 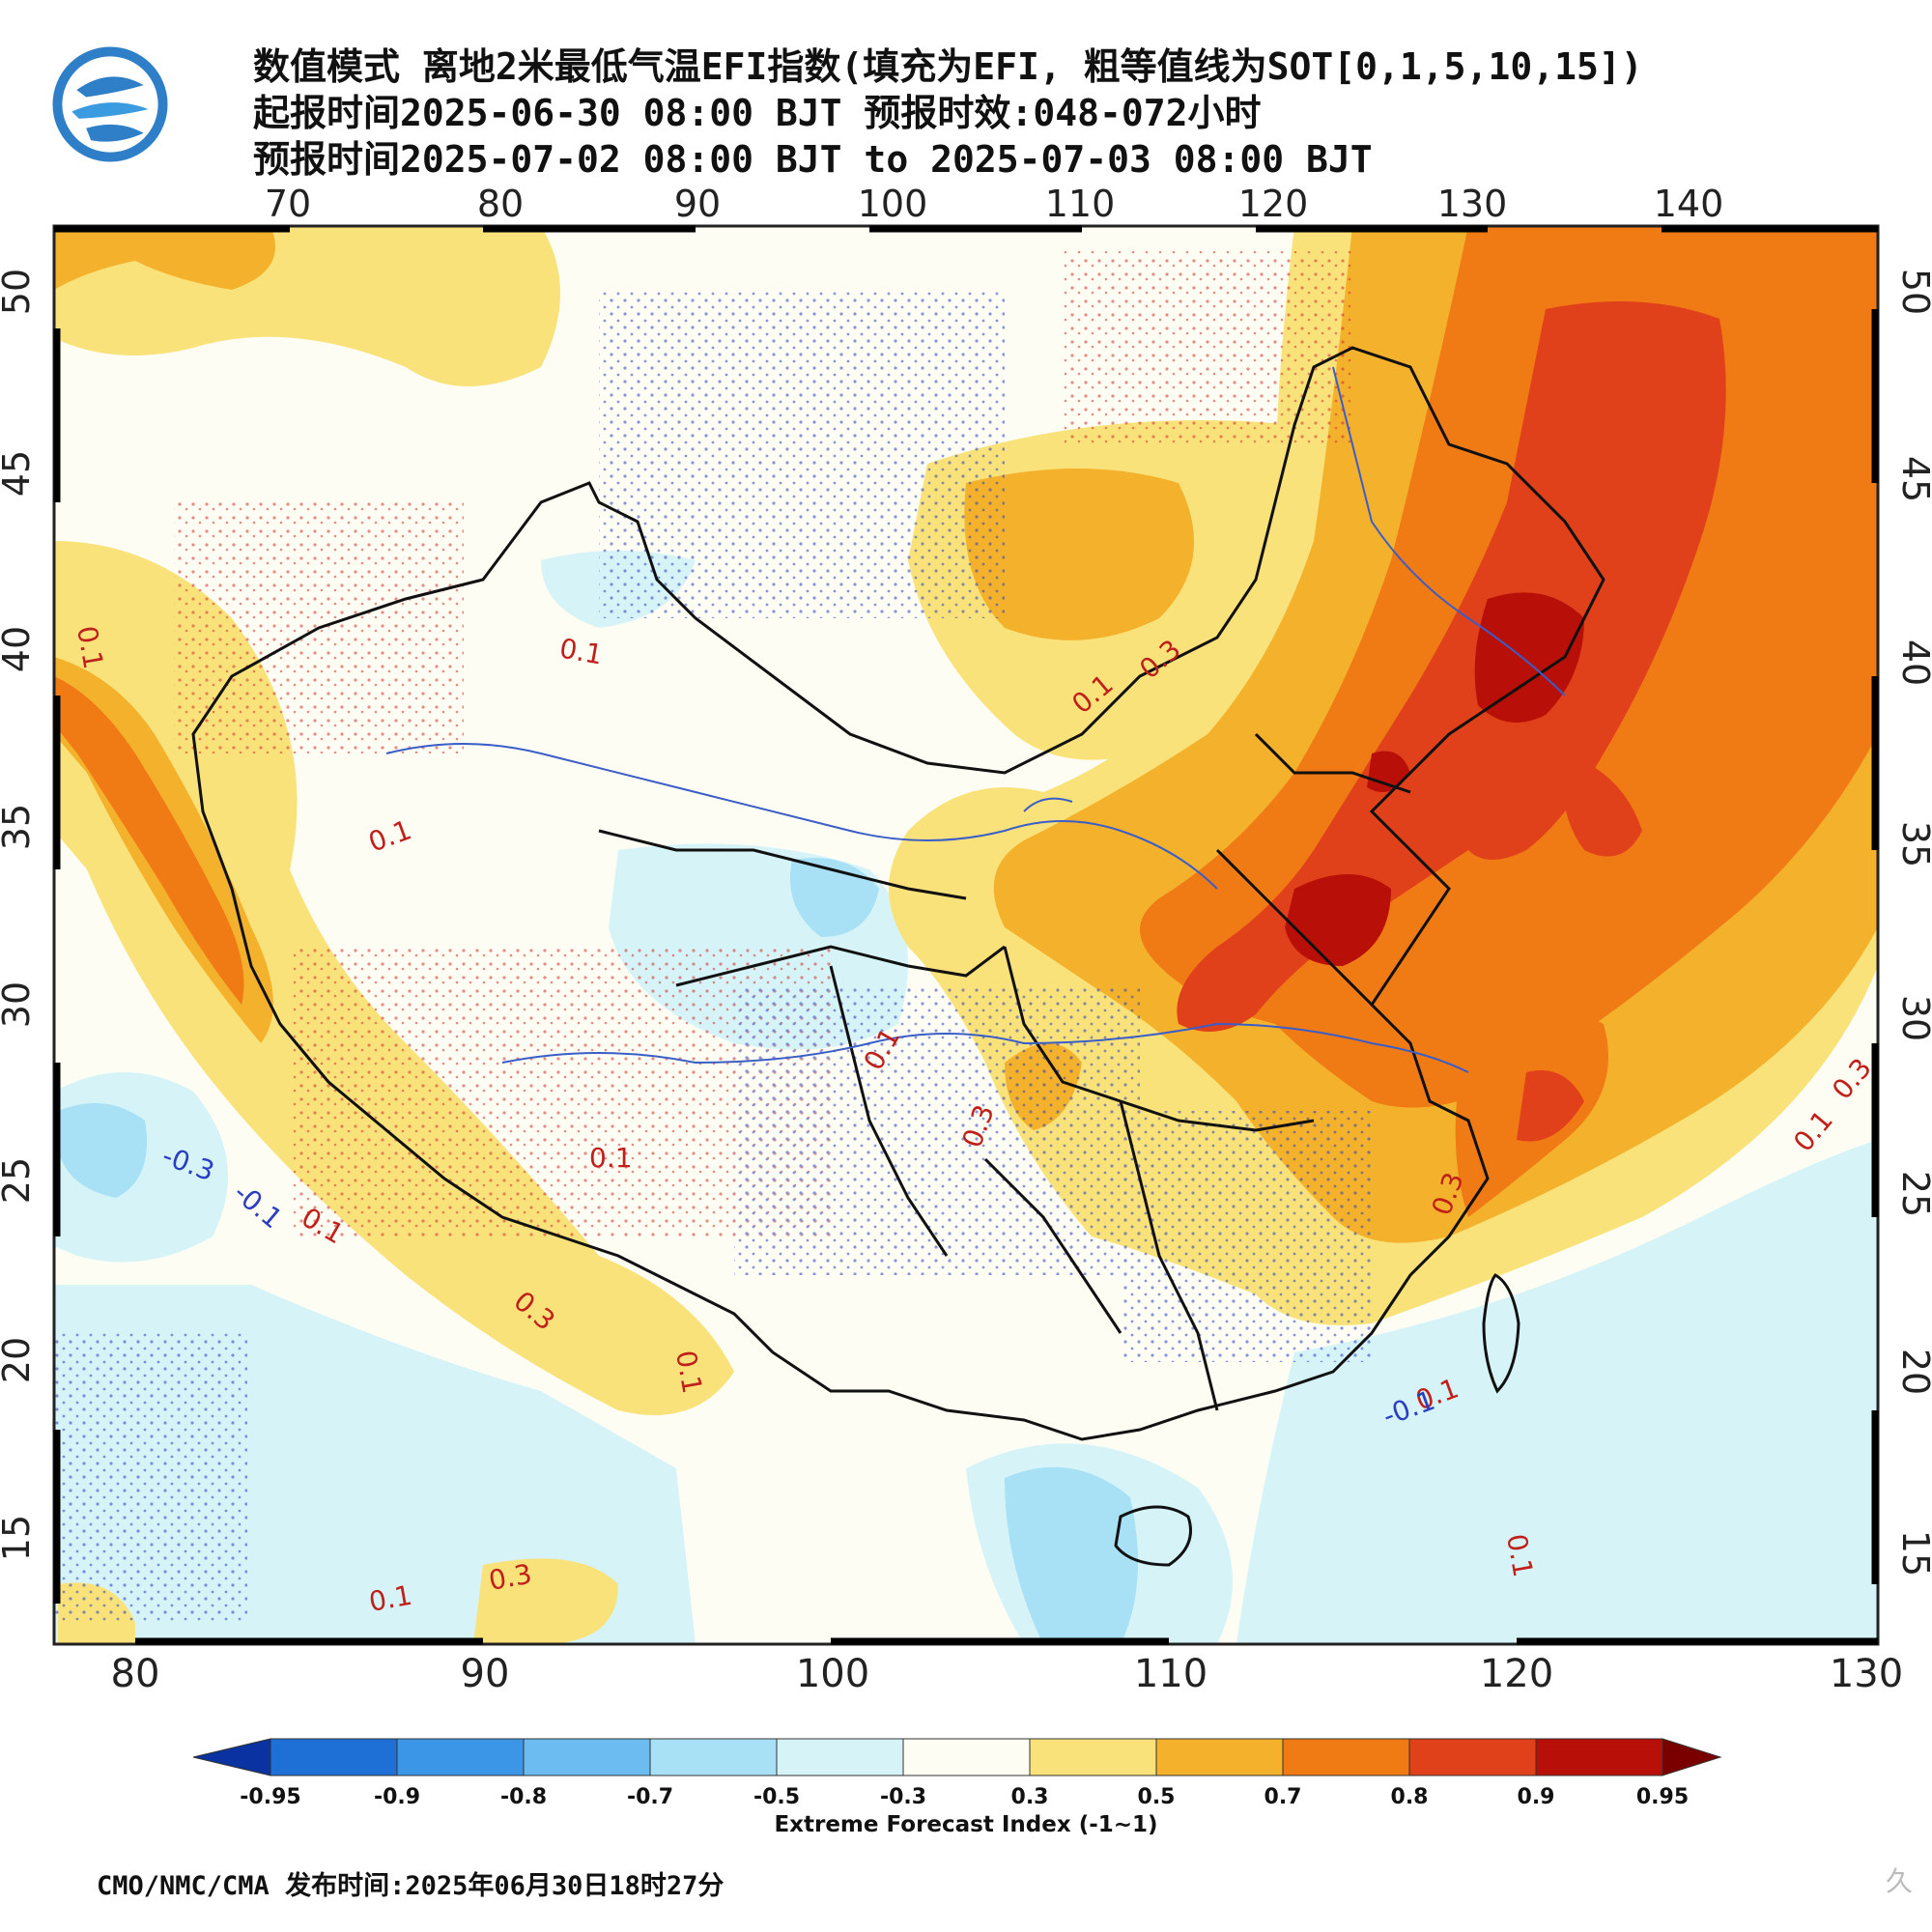 What do you see at coordinates (1472, 204) in the screenshot?
I see `lon-tick-top: 130` at bounding box center [1472, 204].